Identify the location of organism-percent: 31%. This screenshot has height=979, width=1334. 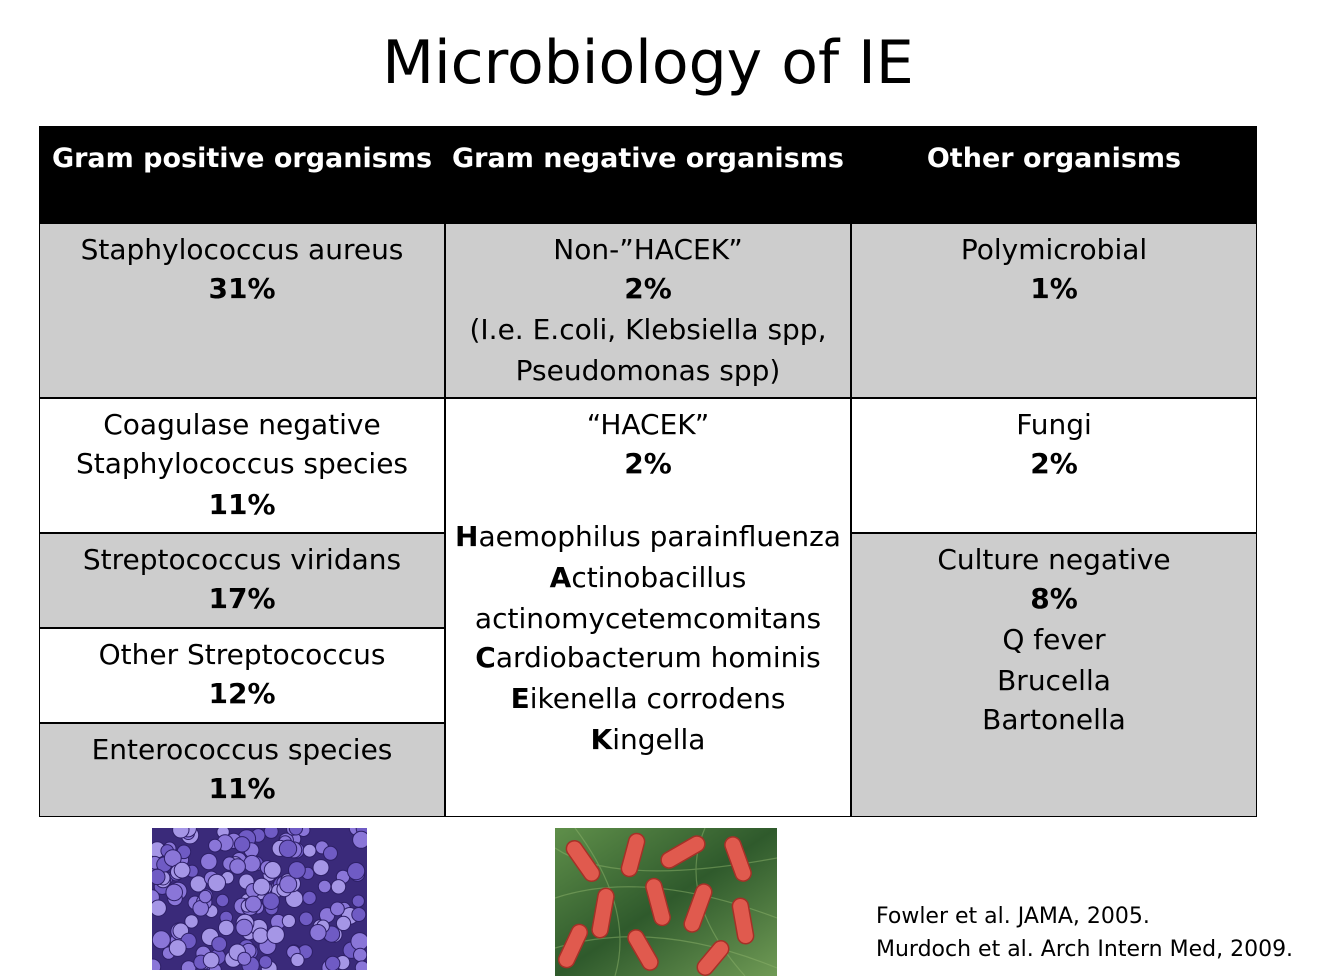
(242, 288).